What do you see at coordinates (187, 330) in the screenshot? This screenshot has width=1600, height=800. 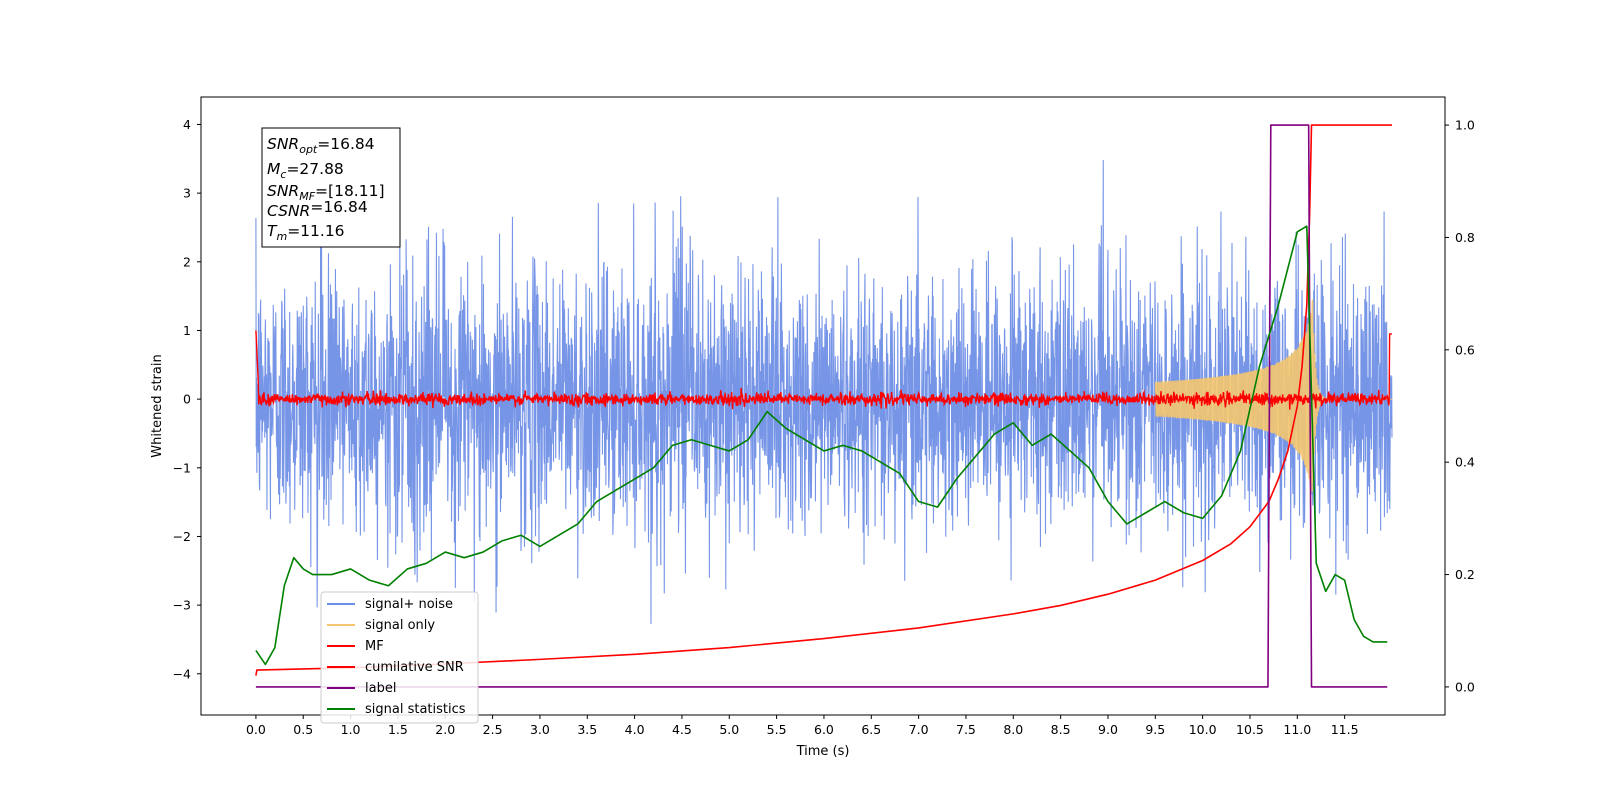 I see `y-tick-label: 1` at bounding box center [187, 330].